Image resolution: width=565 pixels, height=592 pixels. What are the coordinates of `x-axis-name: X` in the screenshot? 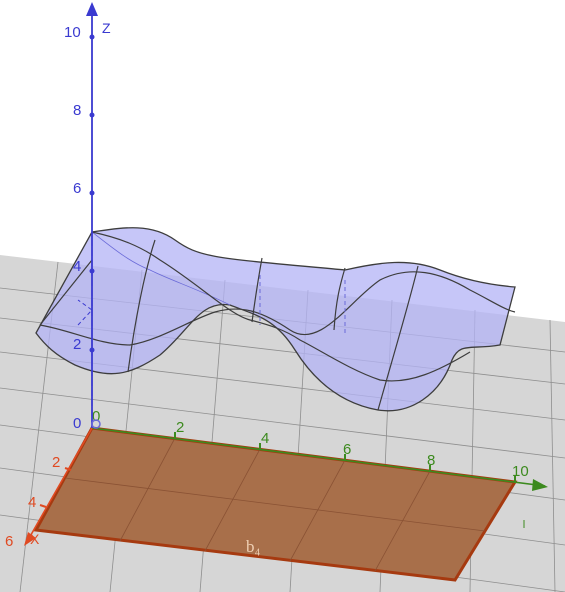 It's located at (35, 539).